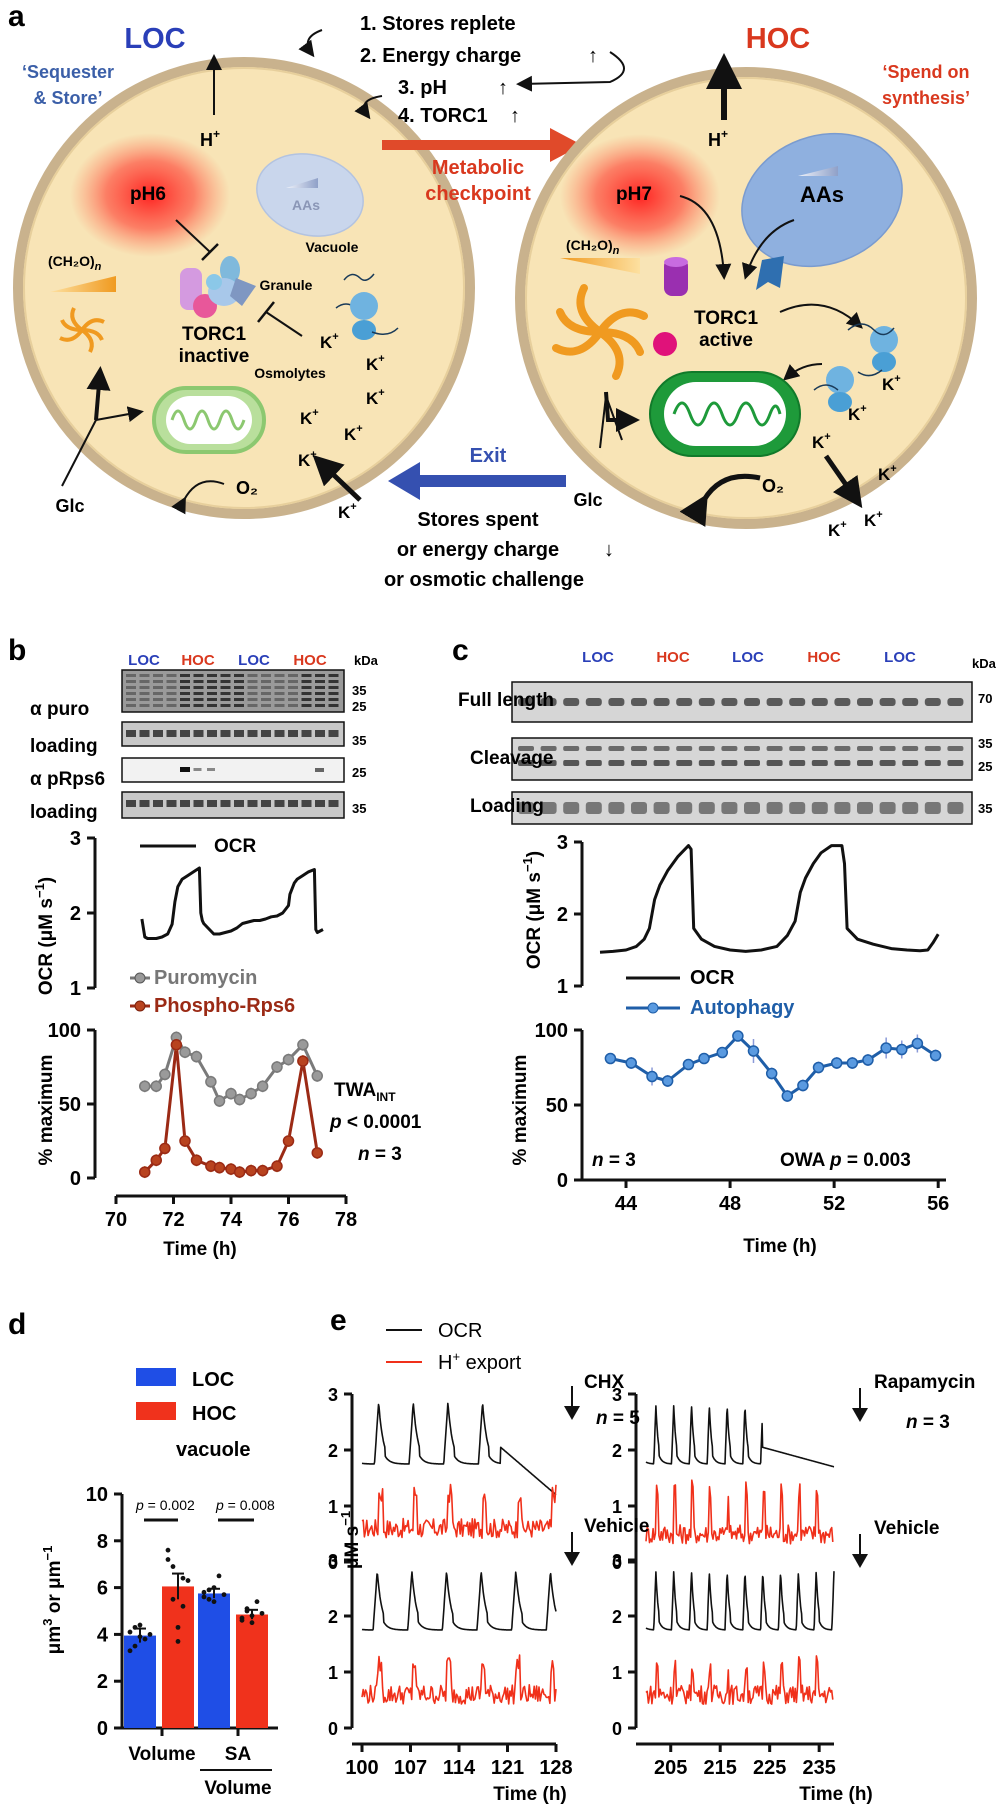 The height and width of the screenshot is (1810, 1002). Describe the element at coordinates (286, 285) in the screenshot. I see `loc-granule-label: Granule` at that location.